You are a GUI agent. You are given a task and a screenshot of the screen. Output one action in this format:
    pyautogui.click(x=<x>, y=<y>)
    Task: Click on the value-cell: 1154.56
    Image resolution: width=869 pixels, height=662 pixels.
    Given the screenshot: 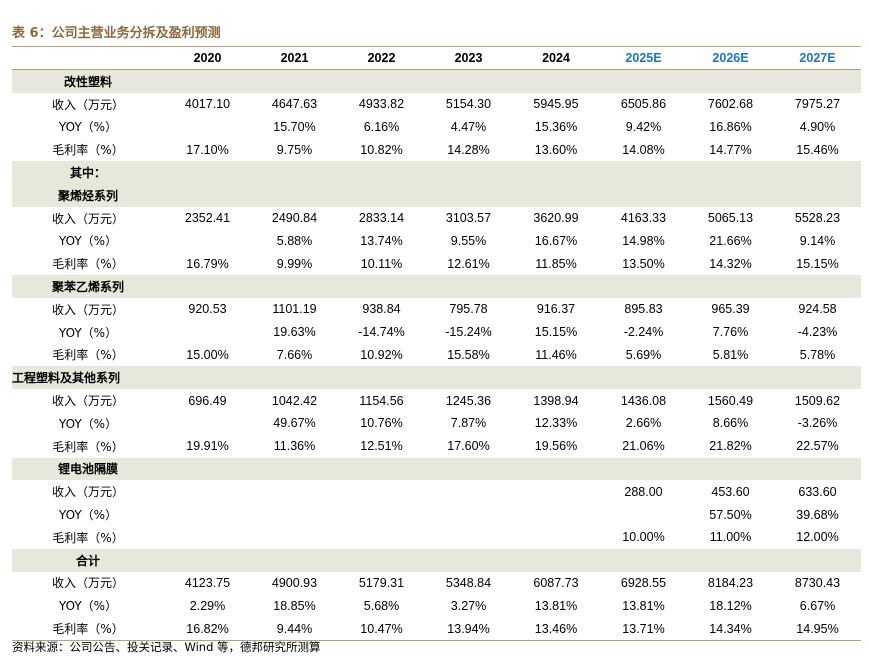 What is the action you would take?
    pyautogui.click(x=381, y=400)
    